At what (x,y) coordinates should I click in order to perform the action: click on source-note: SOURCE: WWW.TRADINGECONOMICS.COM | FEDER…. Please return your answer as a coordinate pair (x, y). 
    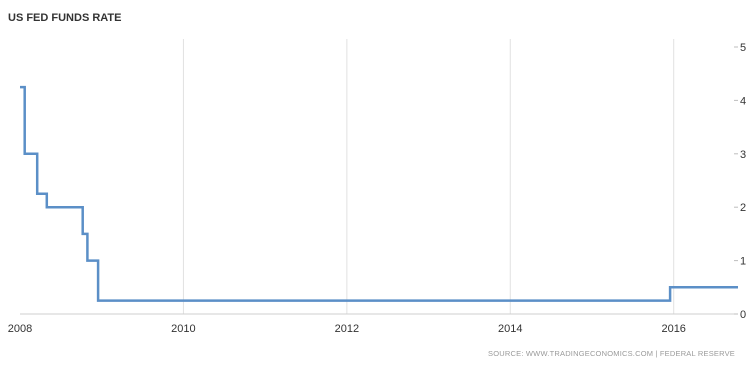
    Looking at the image, I should click on (611, 353).